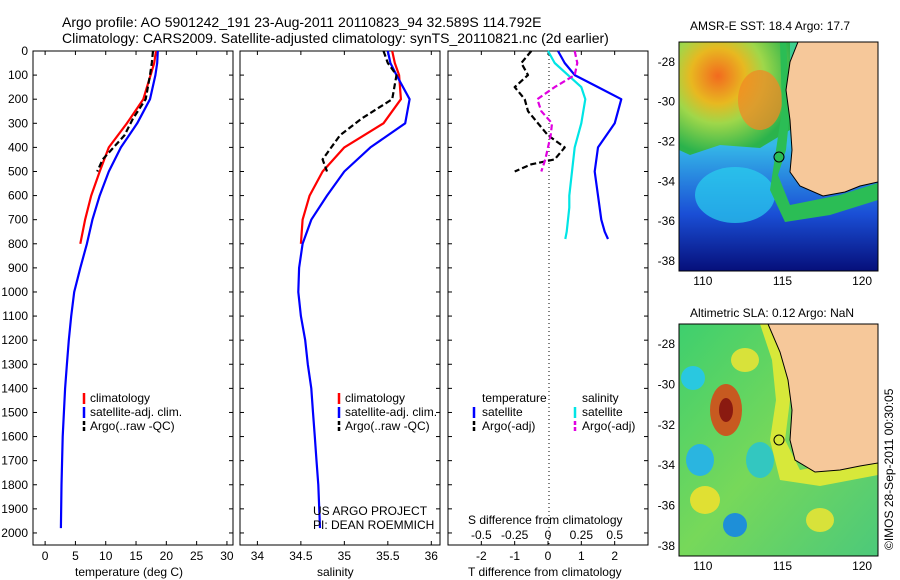 This screenshot has height=580, width=900. Describe the element at coordinates (387, 426) in the screenshot. I see `legend-argo-label: Argo(..raw -QC)` at that location.